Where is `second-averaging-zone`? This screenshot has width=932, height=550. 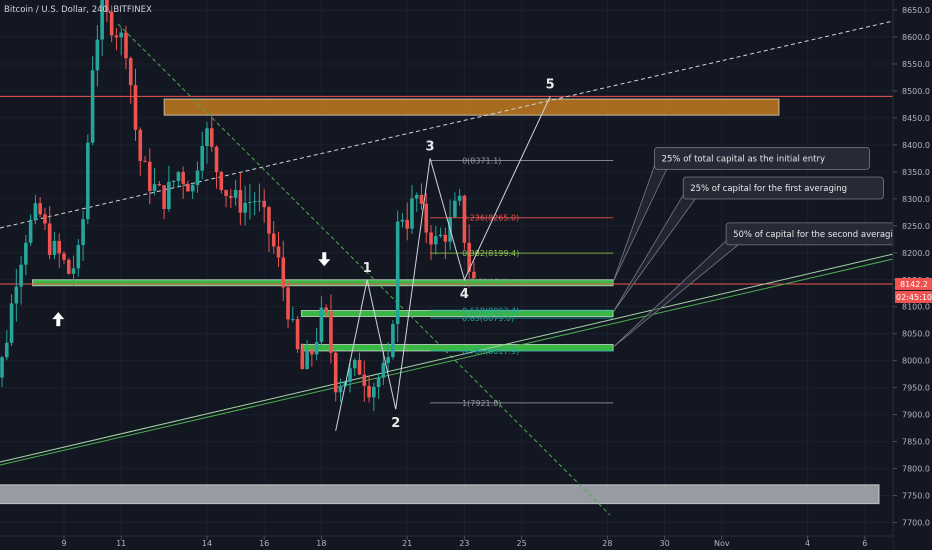
second-averaging-zone is located at coordinates (457, 347).